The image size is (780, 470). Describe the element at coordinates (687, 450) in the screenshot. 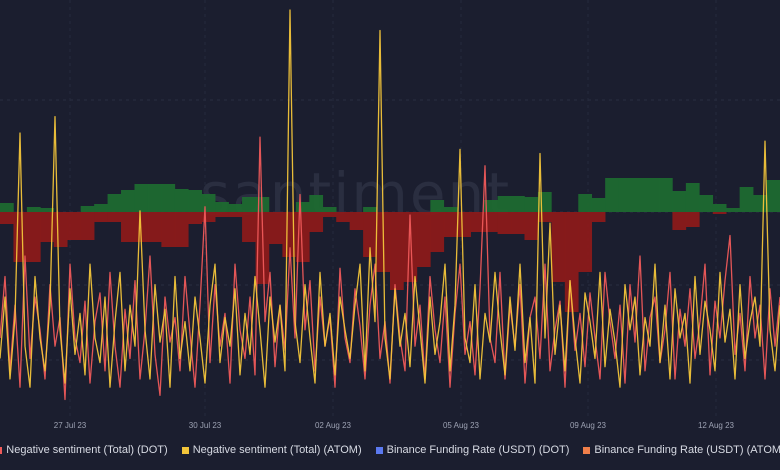

I see `legend-label: Binance Funding Rate (USDT) (ATOM)` at that location.